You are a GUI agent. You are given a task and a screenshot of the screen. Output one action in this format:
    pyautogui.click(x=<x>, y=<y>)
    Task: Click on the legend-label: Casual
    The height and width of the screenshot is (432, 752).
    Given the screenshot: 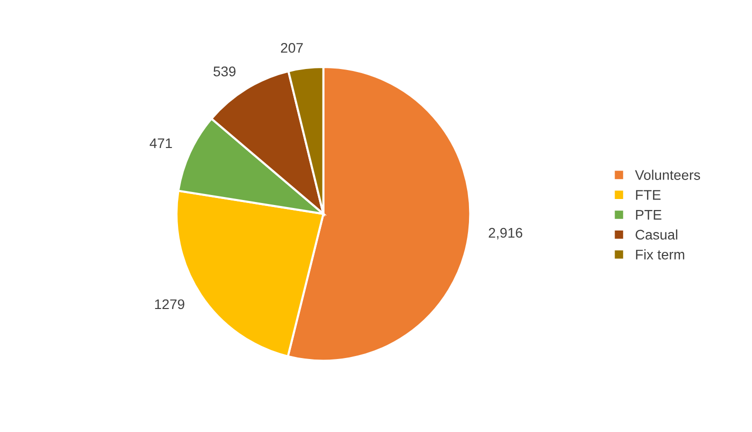 What is the action you would take?
    pyautogui.click(x=657, y=234)
    